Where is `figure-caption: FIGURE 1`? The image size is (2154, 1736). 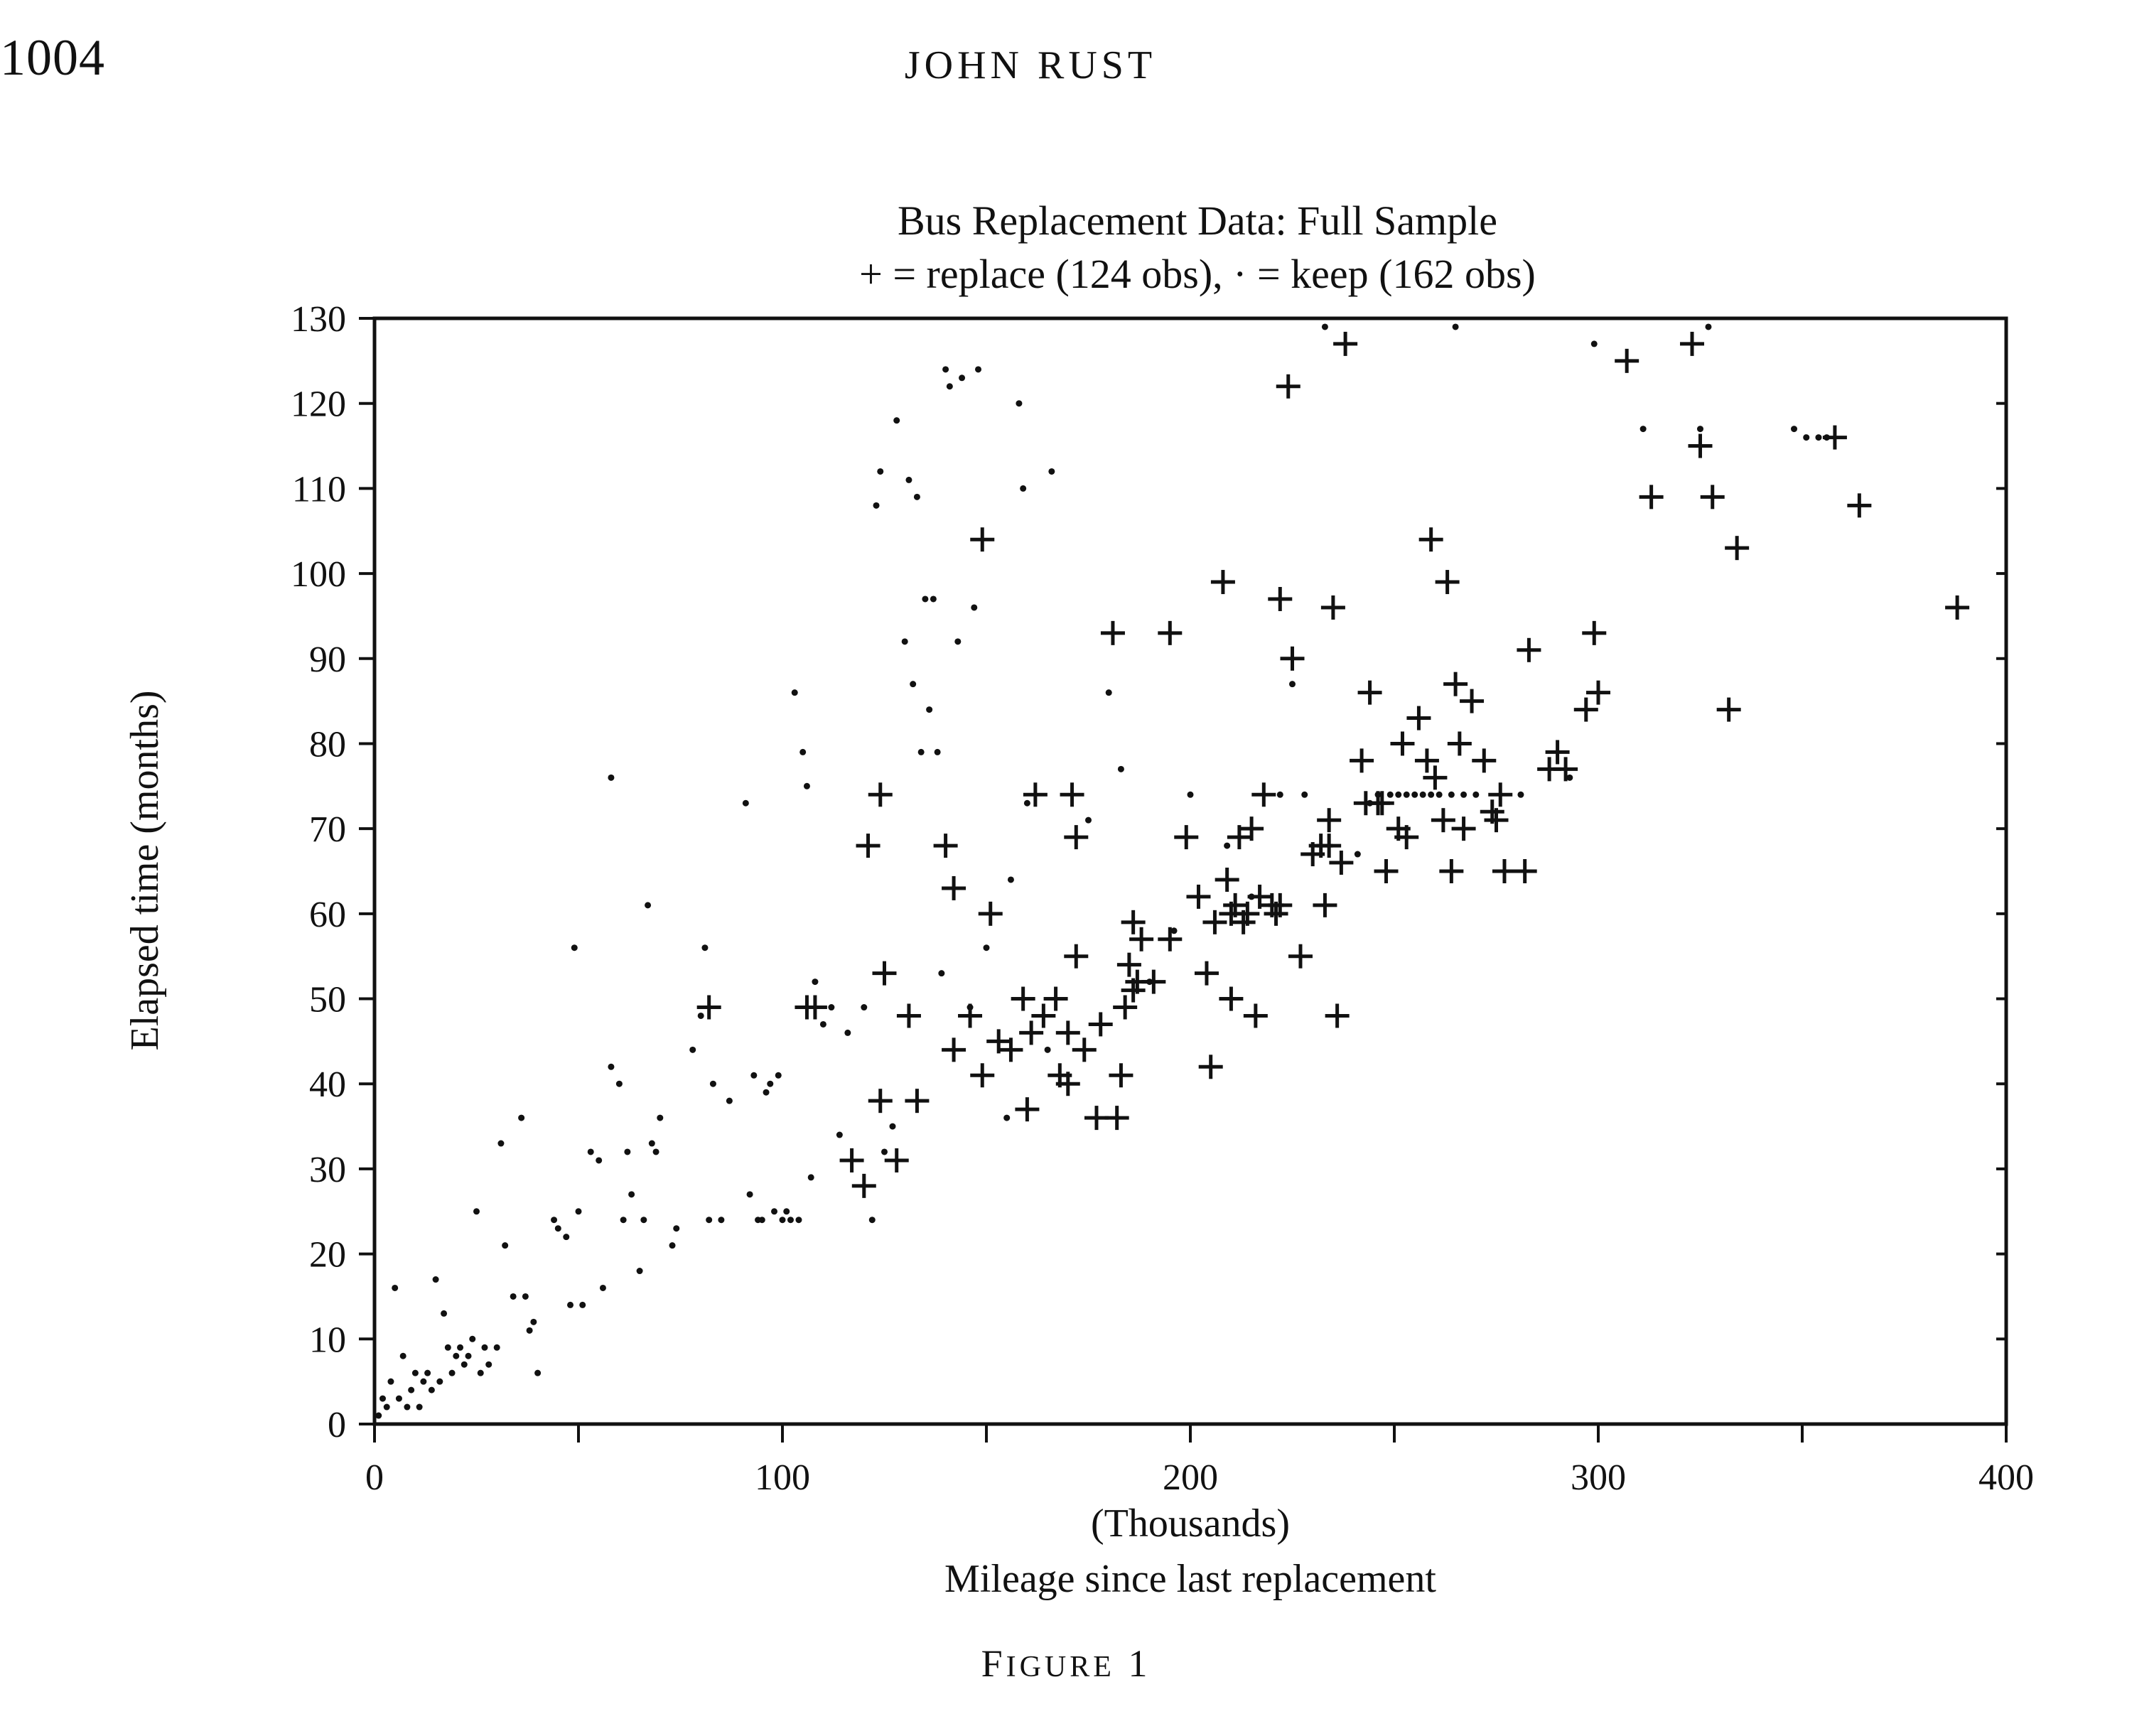 figure-caption: FIGURE 1 is located at coordinates (1066, 1663).